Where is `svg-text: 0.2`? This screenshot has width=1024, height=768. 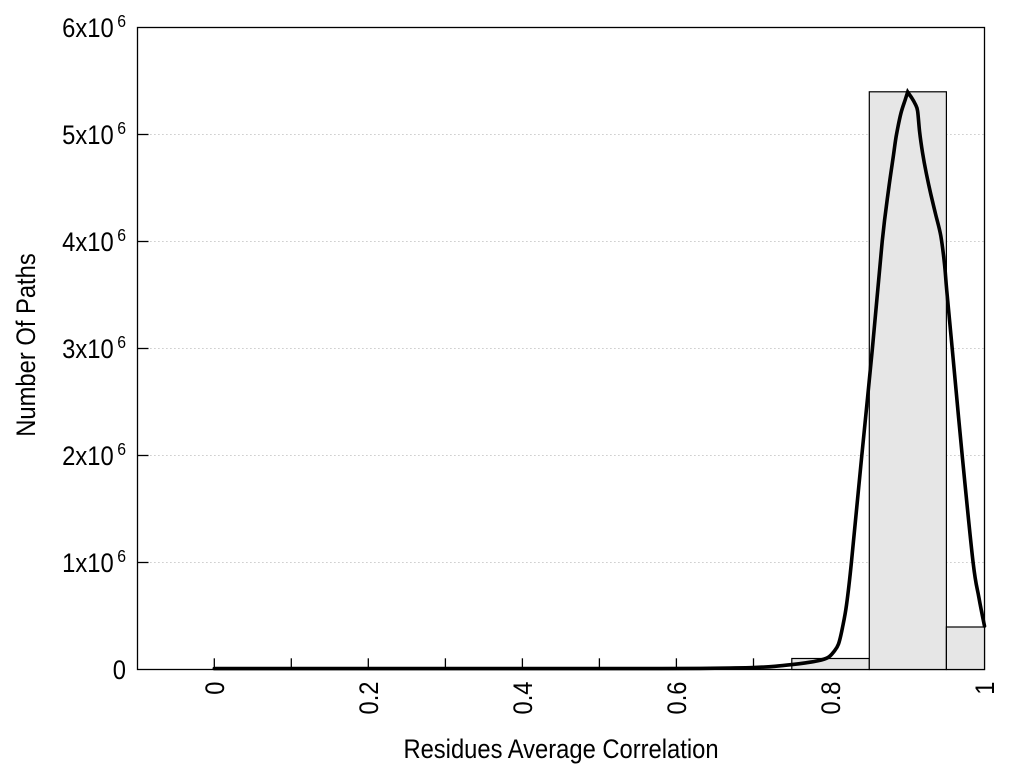
svg-text: 0.2 is located at coordinates (369, 698).